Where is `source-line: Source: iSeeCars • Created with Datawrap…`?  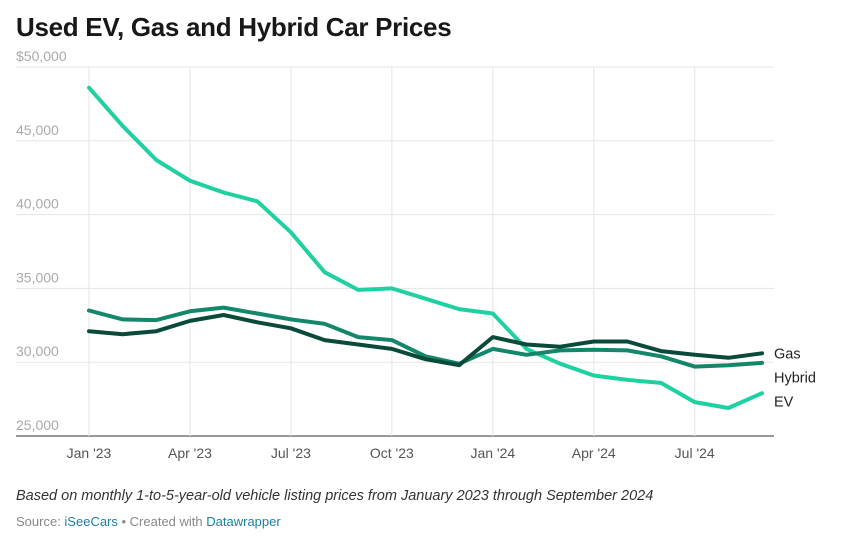
source-line: Source: iSeeCars • Created with Datawrap… is located at coordinates (148, 521).